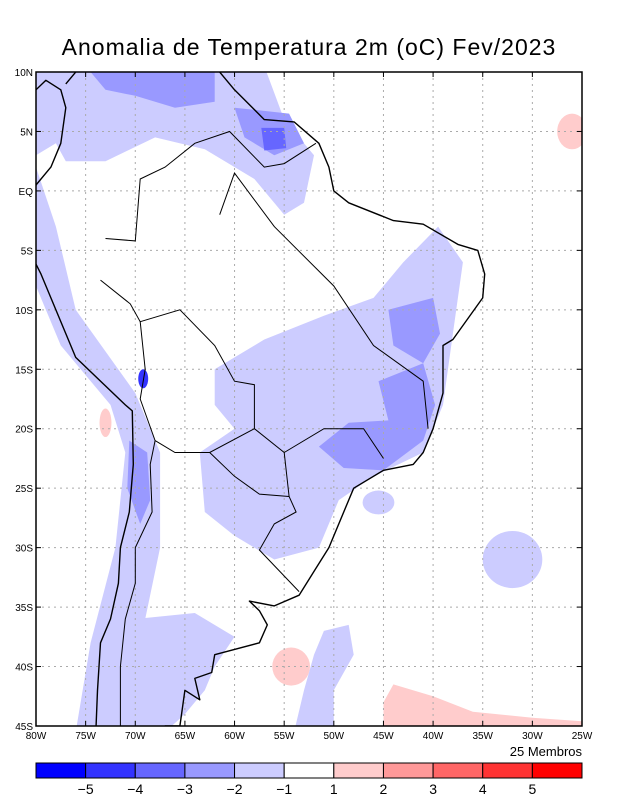 This screenshot has width=618, height=800. I want to click on lat-tick-label: 30S, so click(24, 549).